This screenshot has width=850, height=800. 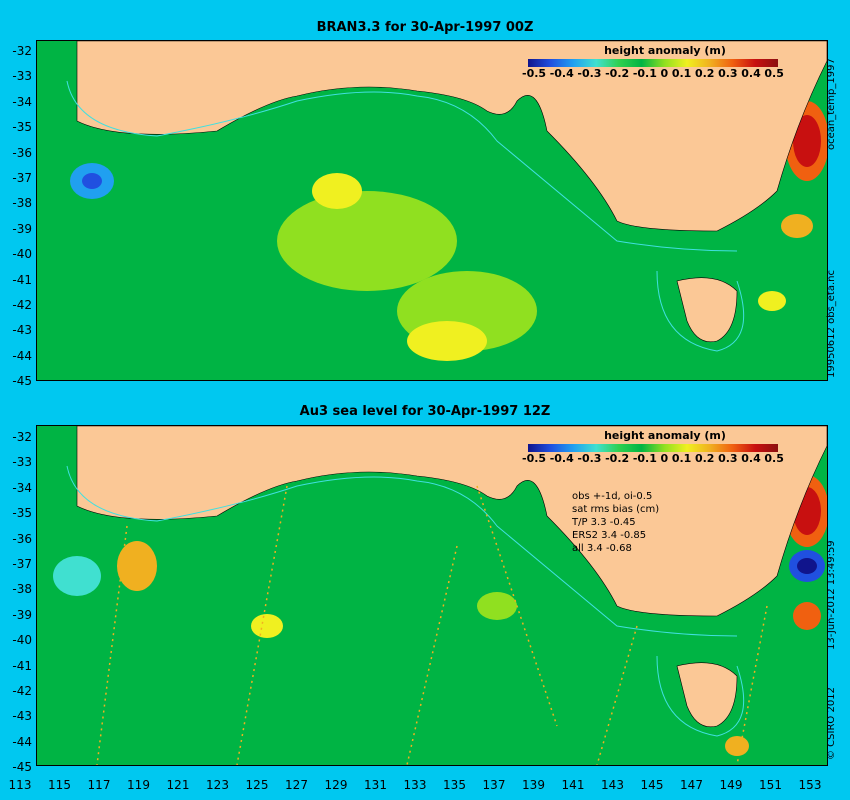 I want to click on x-tick-label: 113, so click(x=20, y=785).